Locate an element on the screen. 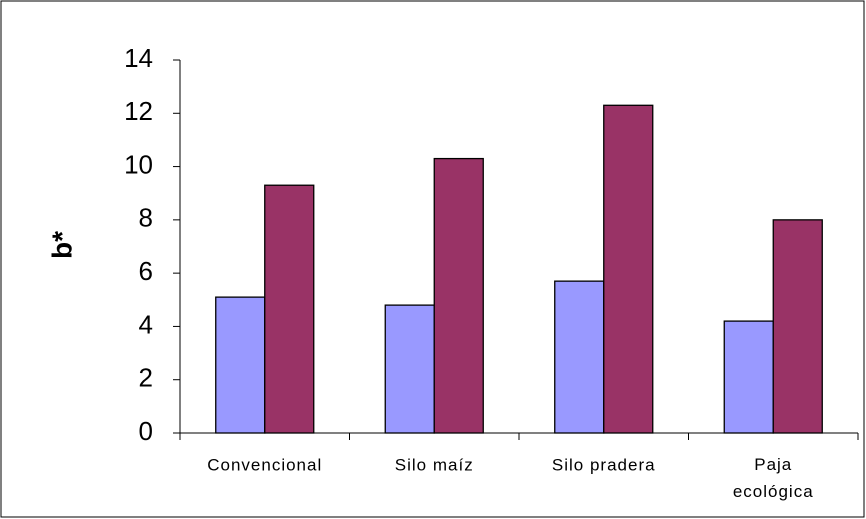 This screenshot has height=519, width=866. y-tick-label: 8 is located at coordinates (146, 218).